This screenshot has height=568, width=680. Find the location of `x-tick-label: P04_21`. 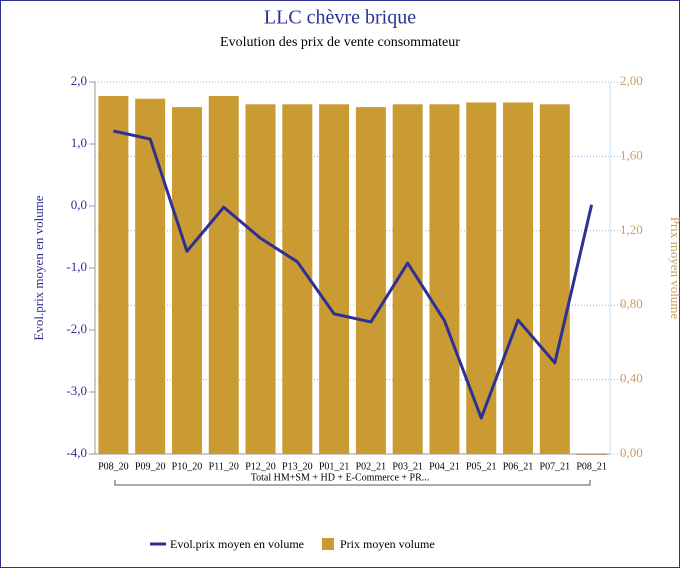

x-tick-label: P04_21 is located at coordinates (444, 466).